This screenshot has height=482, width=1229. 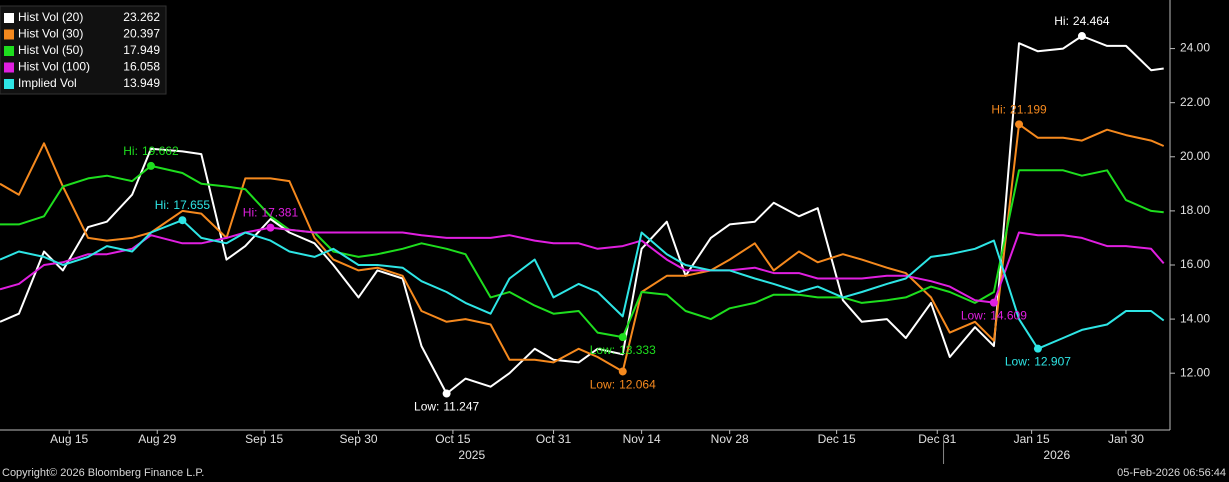 What do you see at coordinates (1195, 372) in the screenshot?
I see `y-tick-label: 12.00` at bounding box center [1195, 372].